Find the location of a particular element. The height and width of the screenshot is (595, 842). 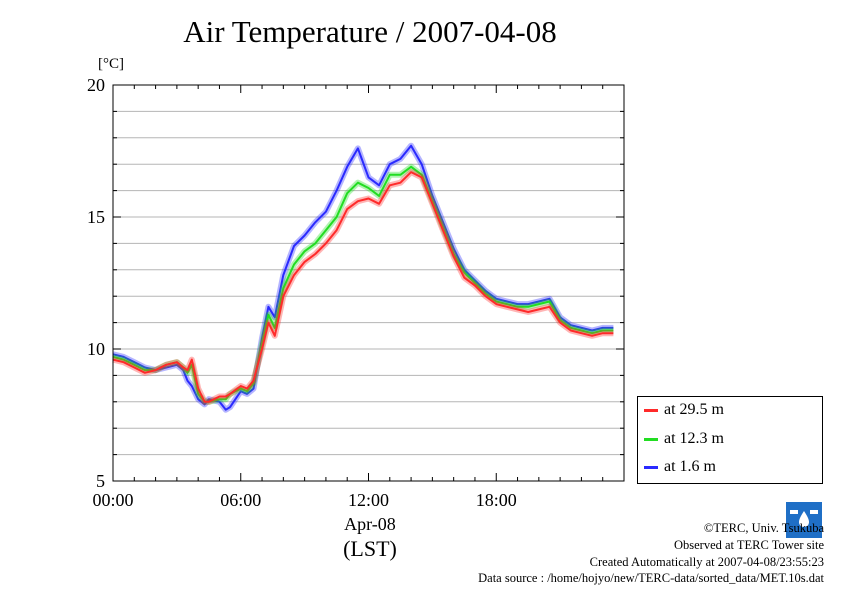

terc-logo-icon is located at coordinates (804, 520).